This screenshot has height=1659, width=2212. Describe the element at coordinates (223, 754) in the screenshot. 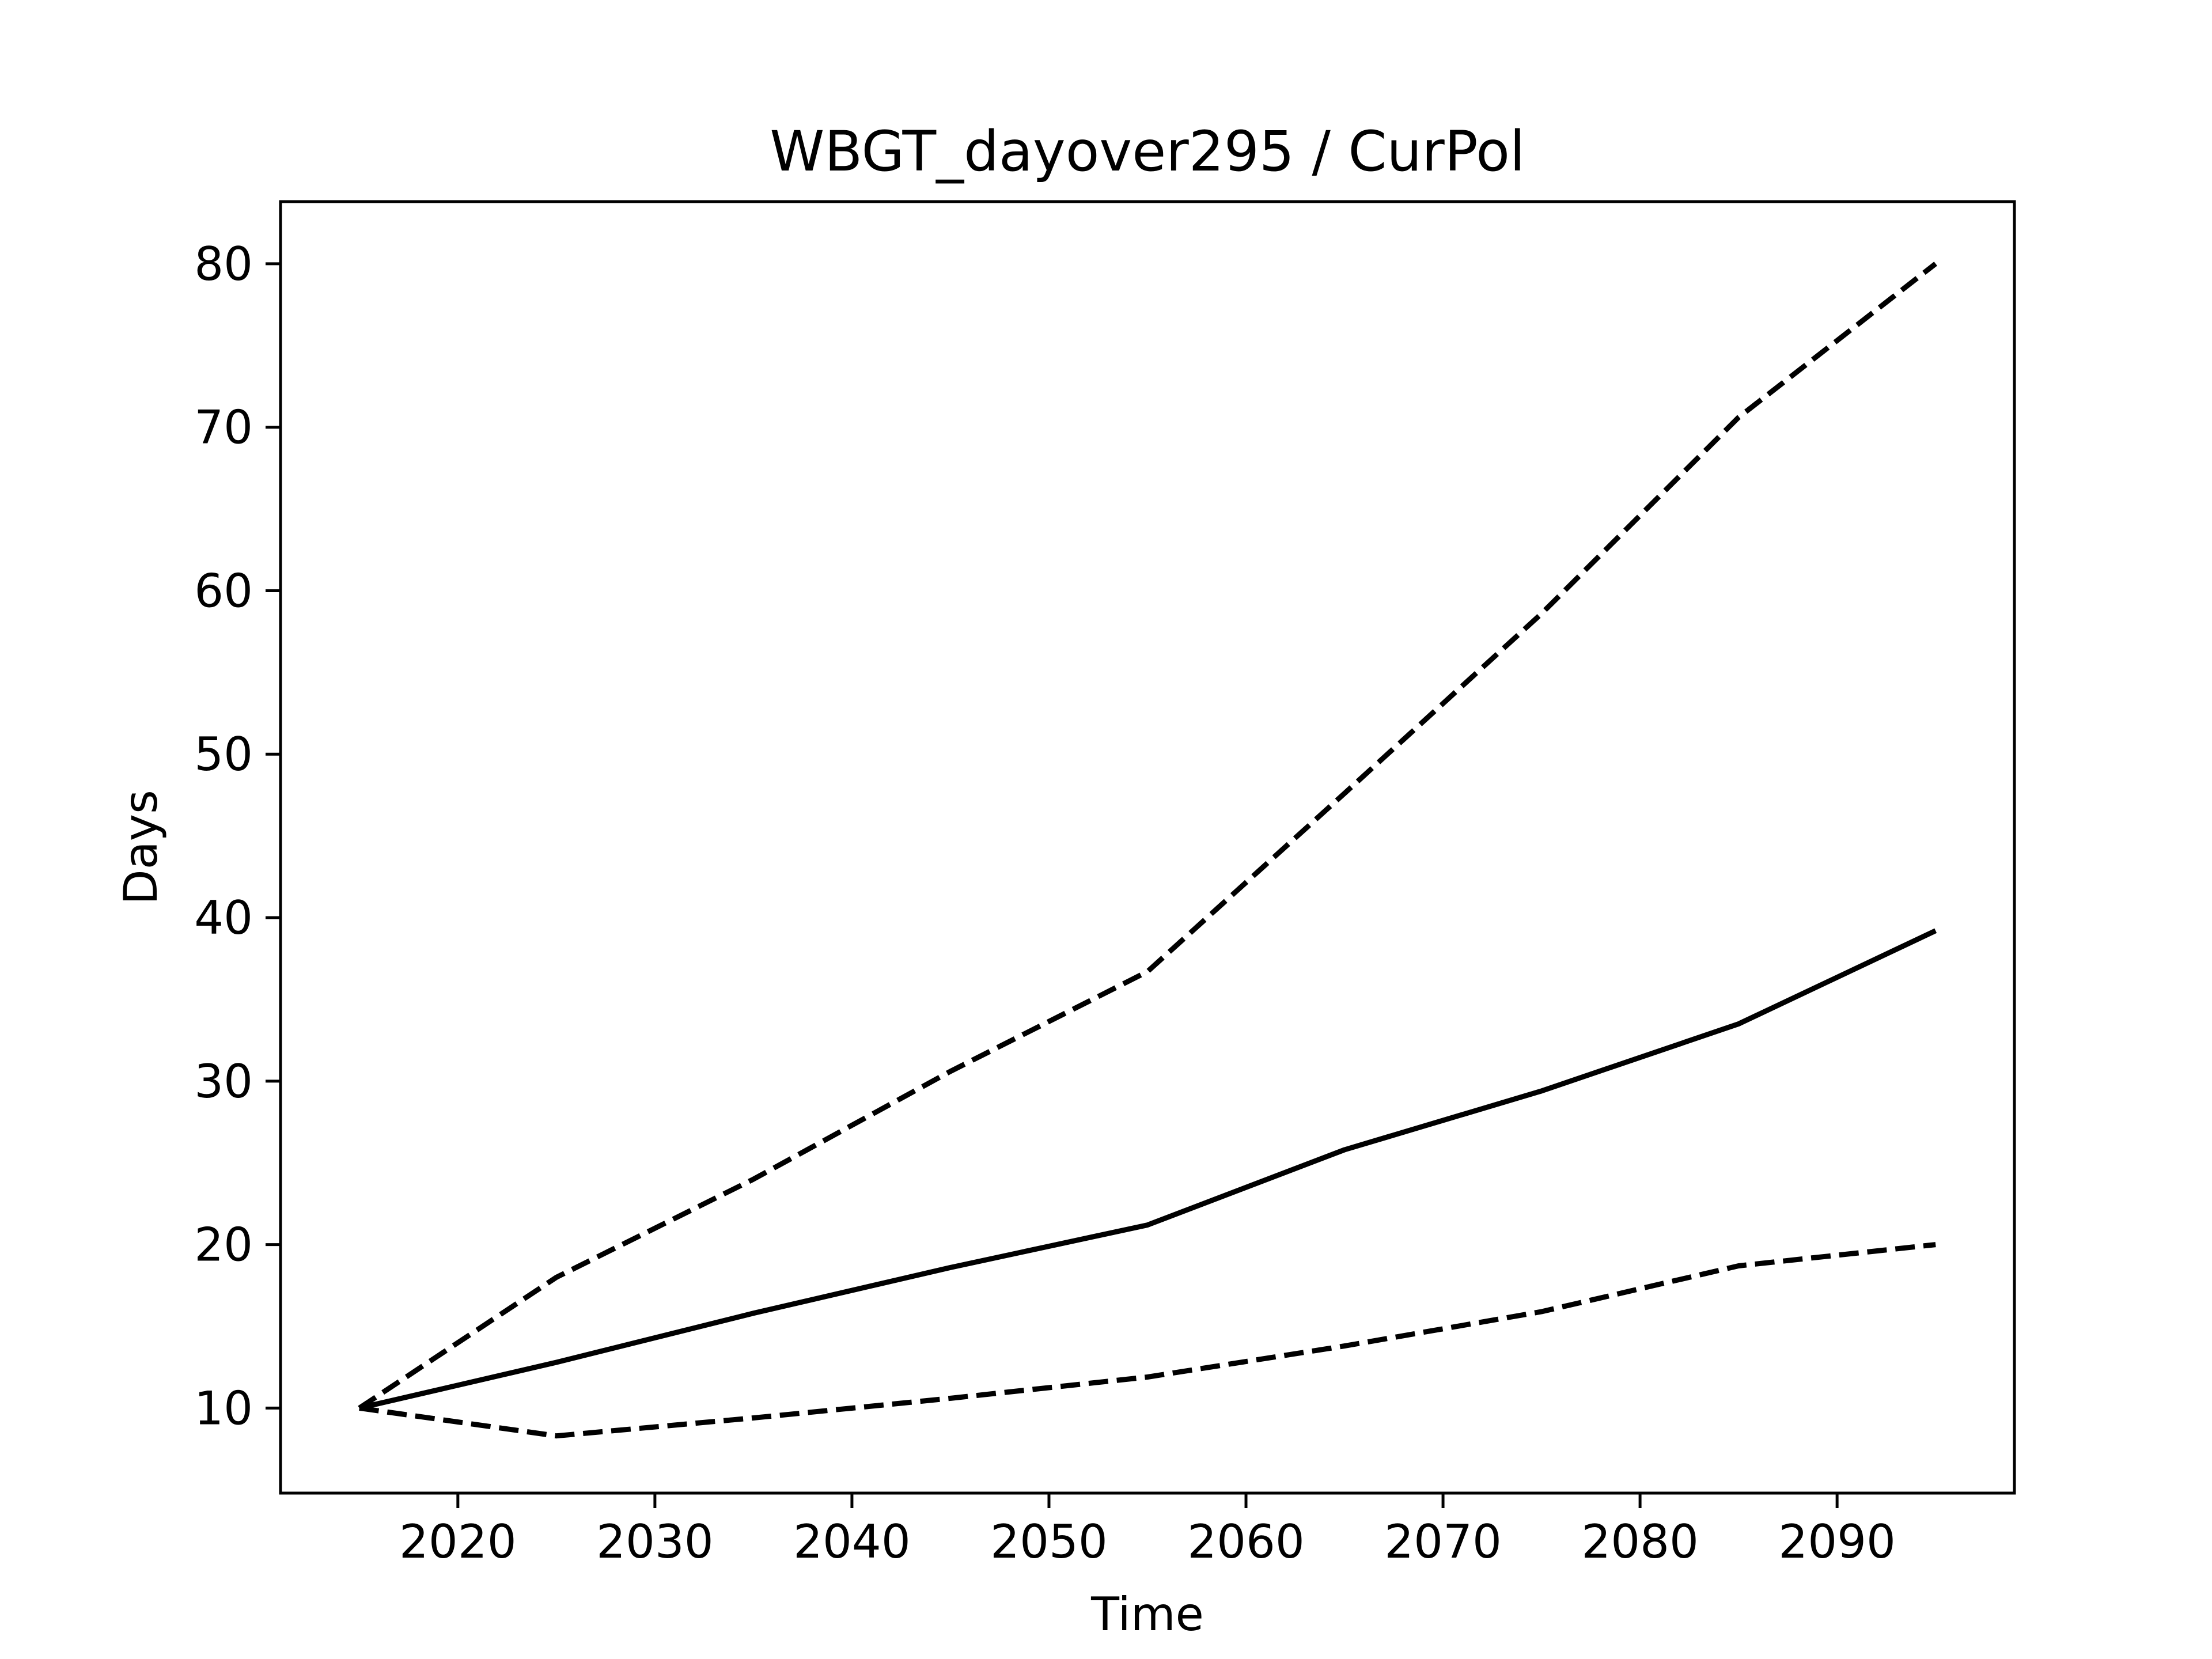

I see `y-tick-label: 50` at that location.